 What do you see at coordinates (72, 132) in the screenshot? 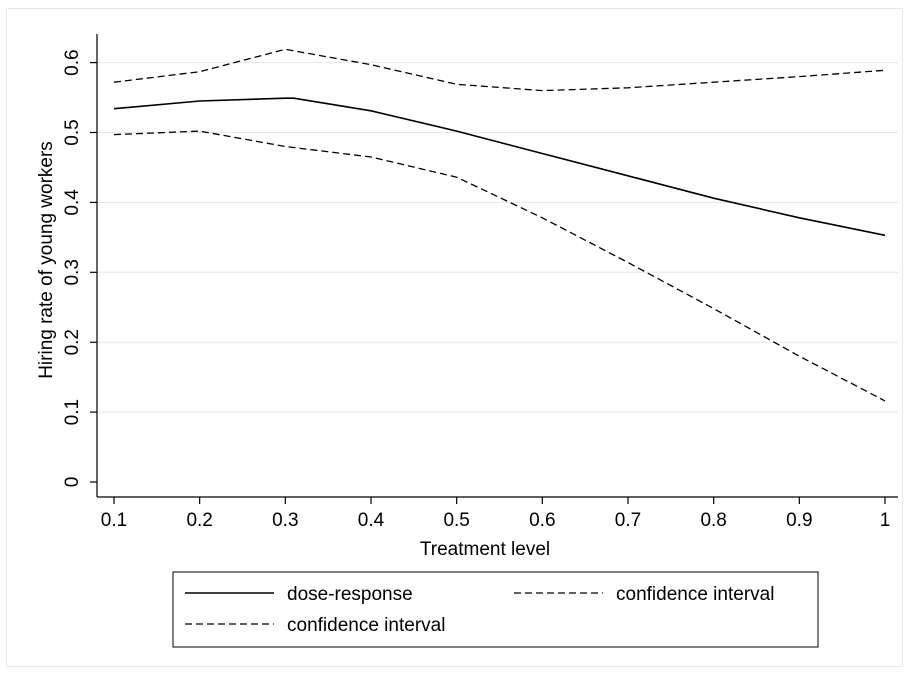
I see `y-tick-label: 0.5` at bounding box center [72, 132].